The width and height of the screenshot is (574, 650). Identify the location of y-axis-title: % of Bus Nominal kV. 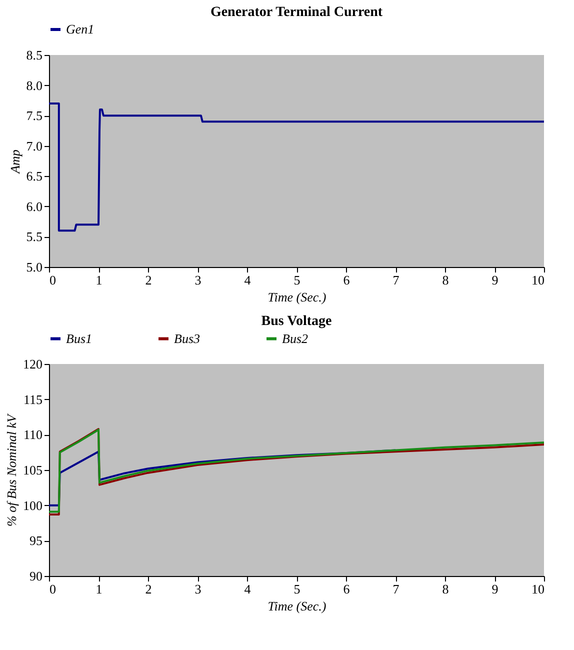
(11, 469).